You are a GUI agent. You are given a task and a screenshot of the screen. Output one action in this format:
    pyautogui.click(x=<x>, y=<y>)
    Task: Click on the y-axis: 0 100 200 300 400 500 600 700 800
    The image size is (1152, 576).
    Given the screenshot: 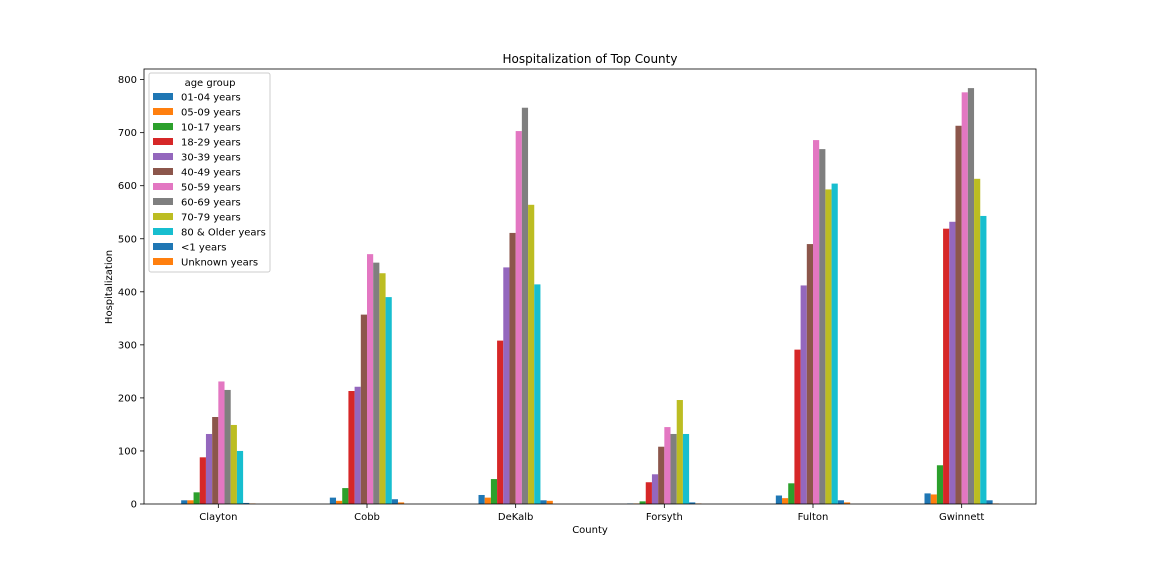 What is the action you would take?
    pyautogui.click(x=131, y=293)
    